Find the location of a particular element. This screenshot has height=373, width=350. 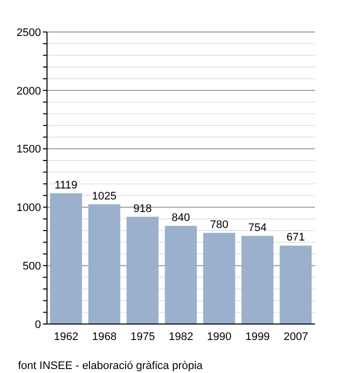

text: font INSEE - elaboració gràfica pròpia is located at coordinates (111, 366).